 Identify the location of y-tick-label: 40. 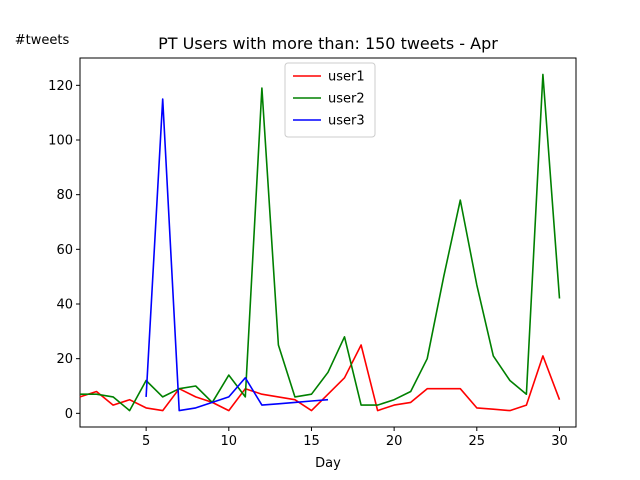
(64, 305).